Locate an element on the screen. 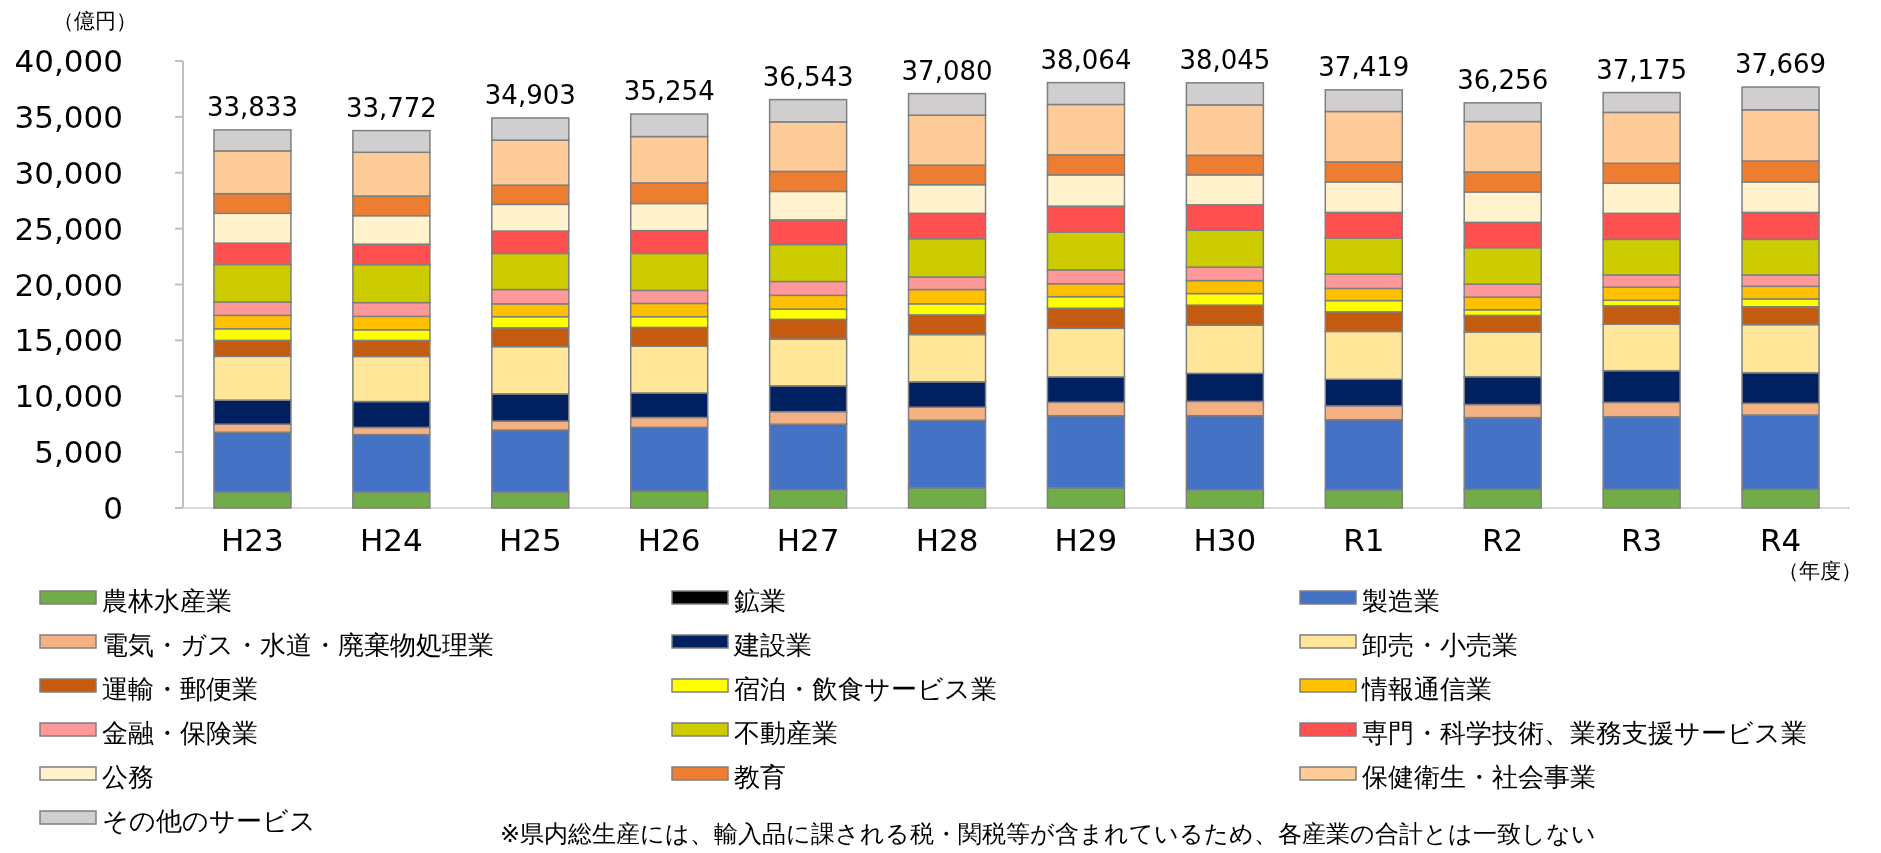 Image resolution: width=1881 pixels, height=853 pixels. y-axis-title: （億円） is located at coordinates (95, 21).